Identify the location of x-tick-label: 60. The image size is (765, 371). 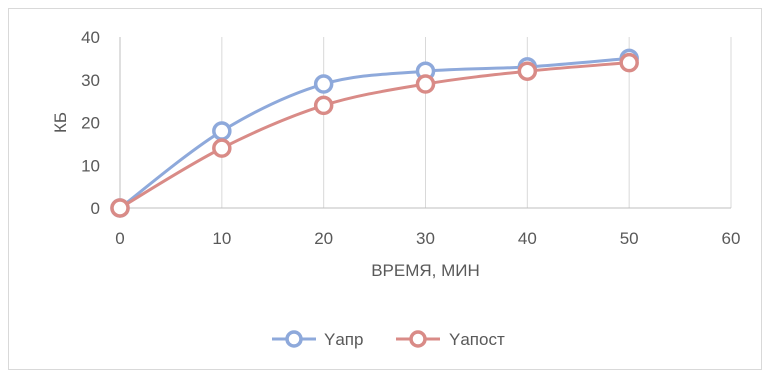
(731, 238).